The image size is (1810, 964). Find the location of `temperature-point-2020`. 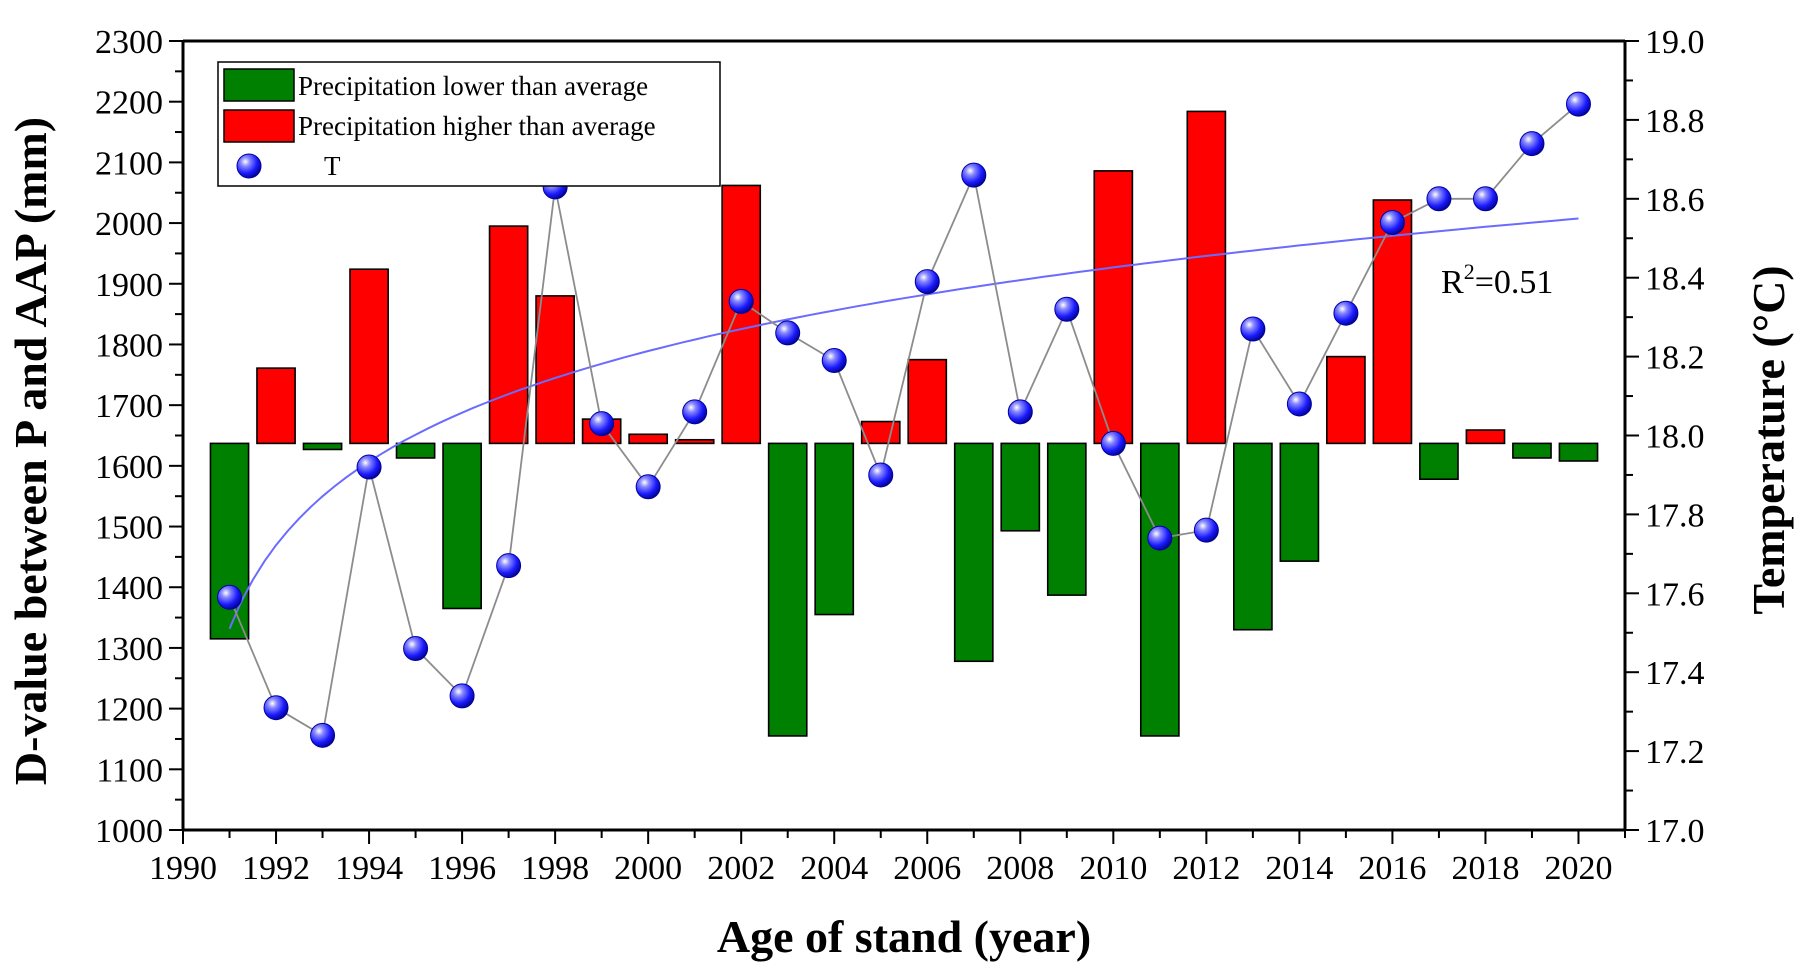

temperature-point-2020 is located at coordinates (1578, 104).